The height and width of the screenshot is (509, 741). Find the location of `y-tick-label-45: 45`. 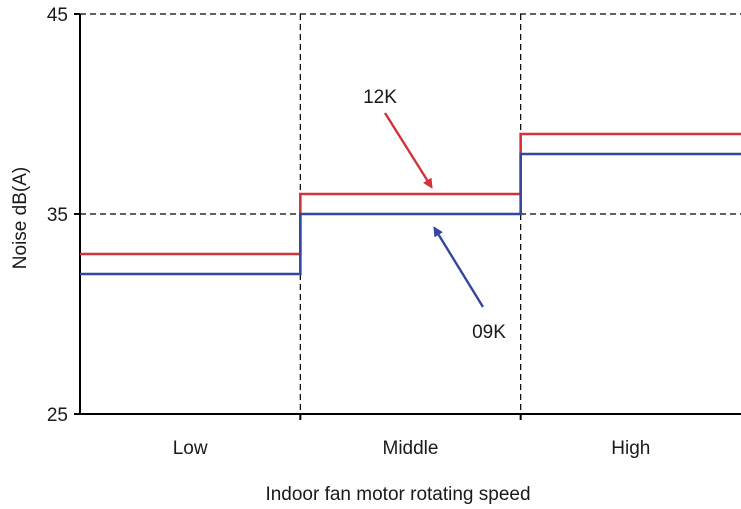

y-tick-label-45: 45 is located at coordinates (57, 15).